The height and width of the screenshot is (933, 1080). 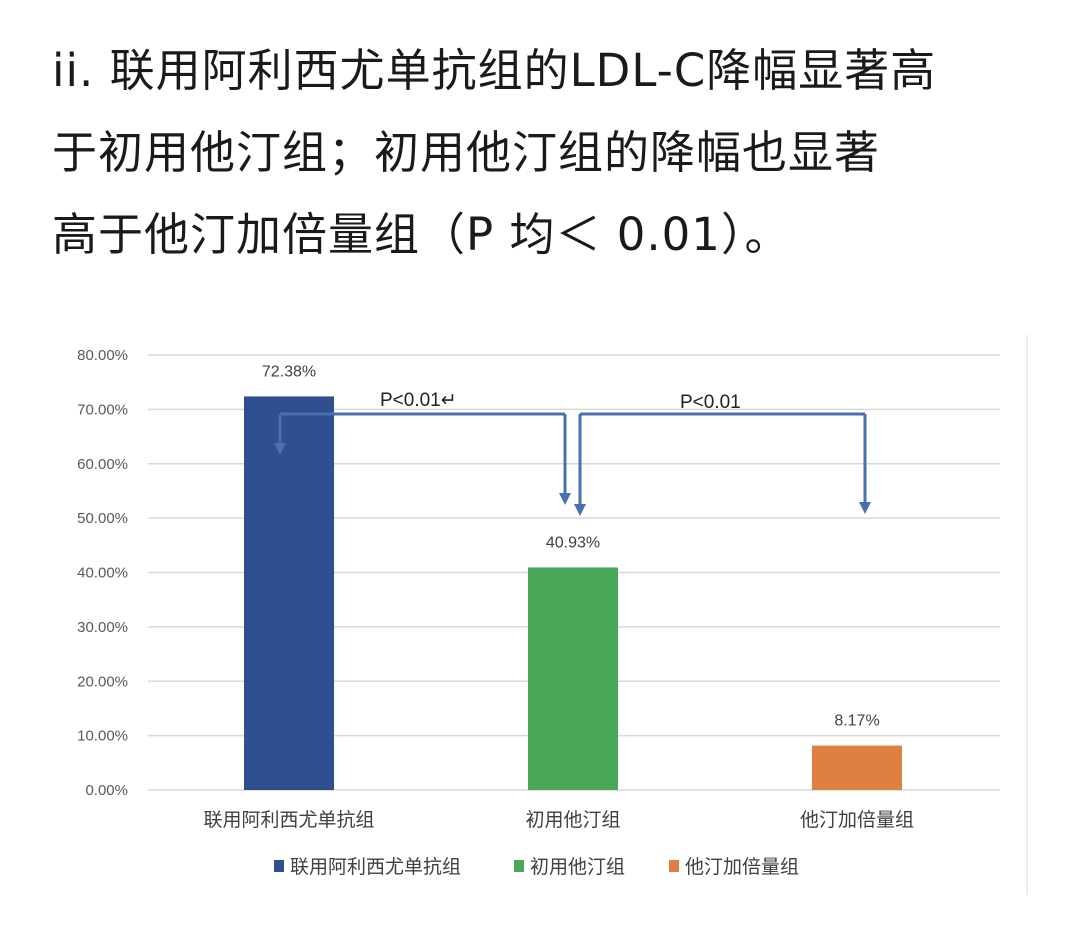 I want to click on x-tick-label: 初用他汀组, so click(x=572, y=820).